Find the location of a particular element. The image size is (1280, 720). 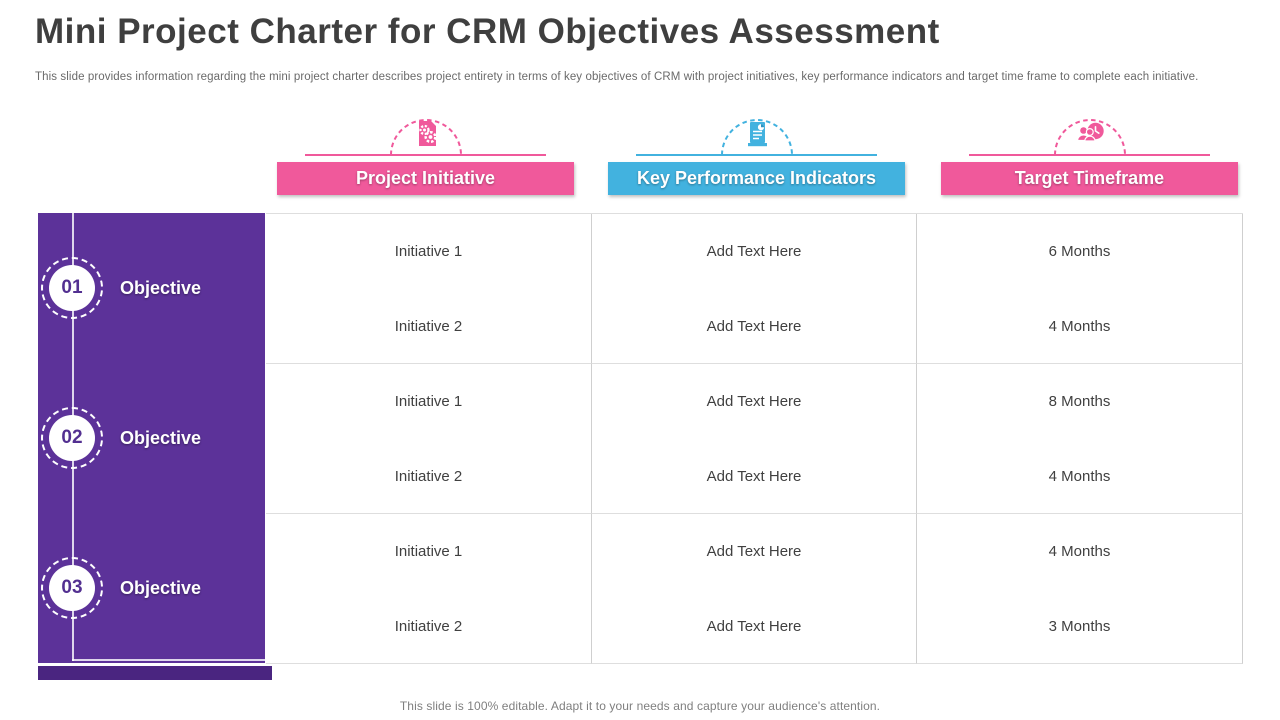

column-header-kpi: Key Performance Indicators is located at coordinates (756, 153).